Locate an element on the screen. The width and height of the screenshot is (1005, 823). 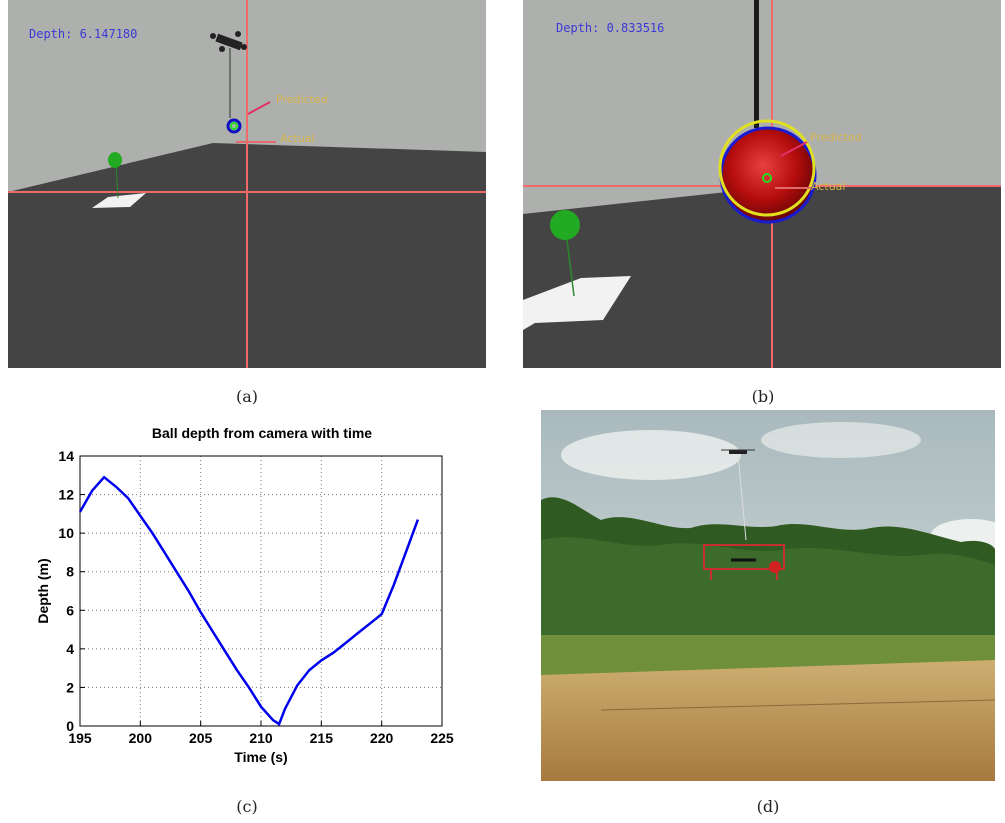
y-tick-label: 0 is located at coordinates (70, 726).